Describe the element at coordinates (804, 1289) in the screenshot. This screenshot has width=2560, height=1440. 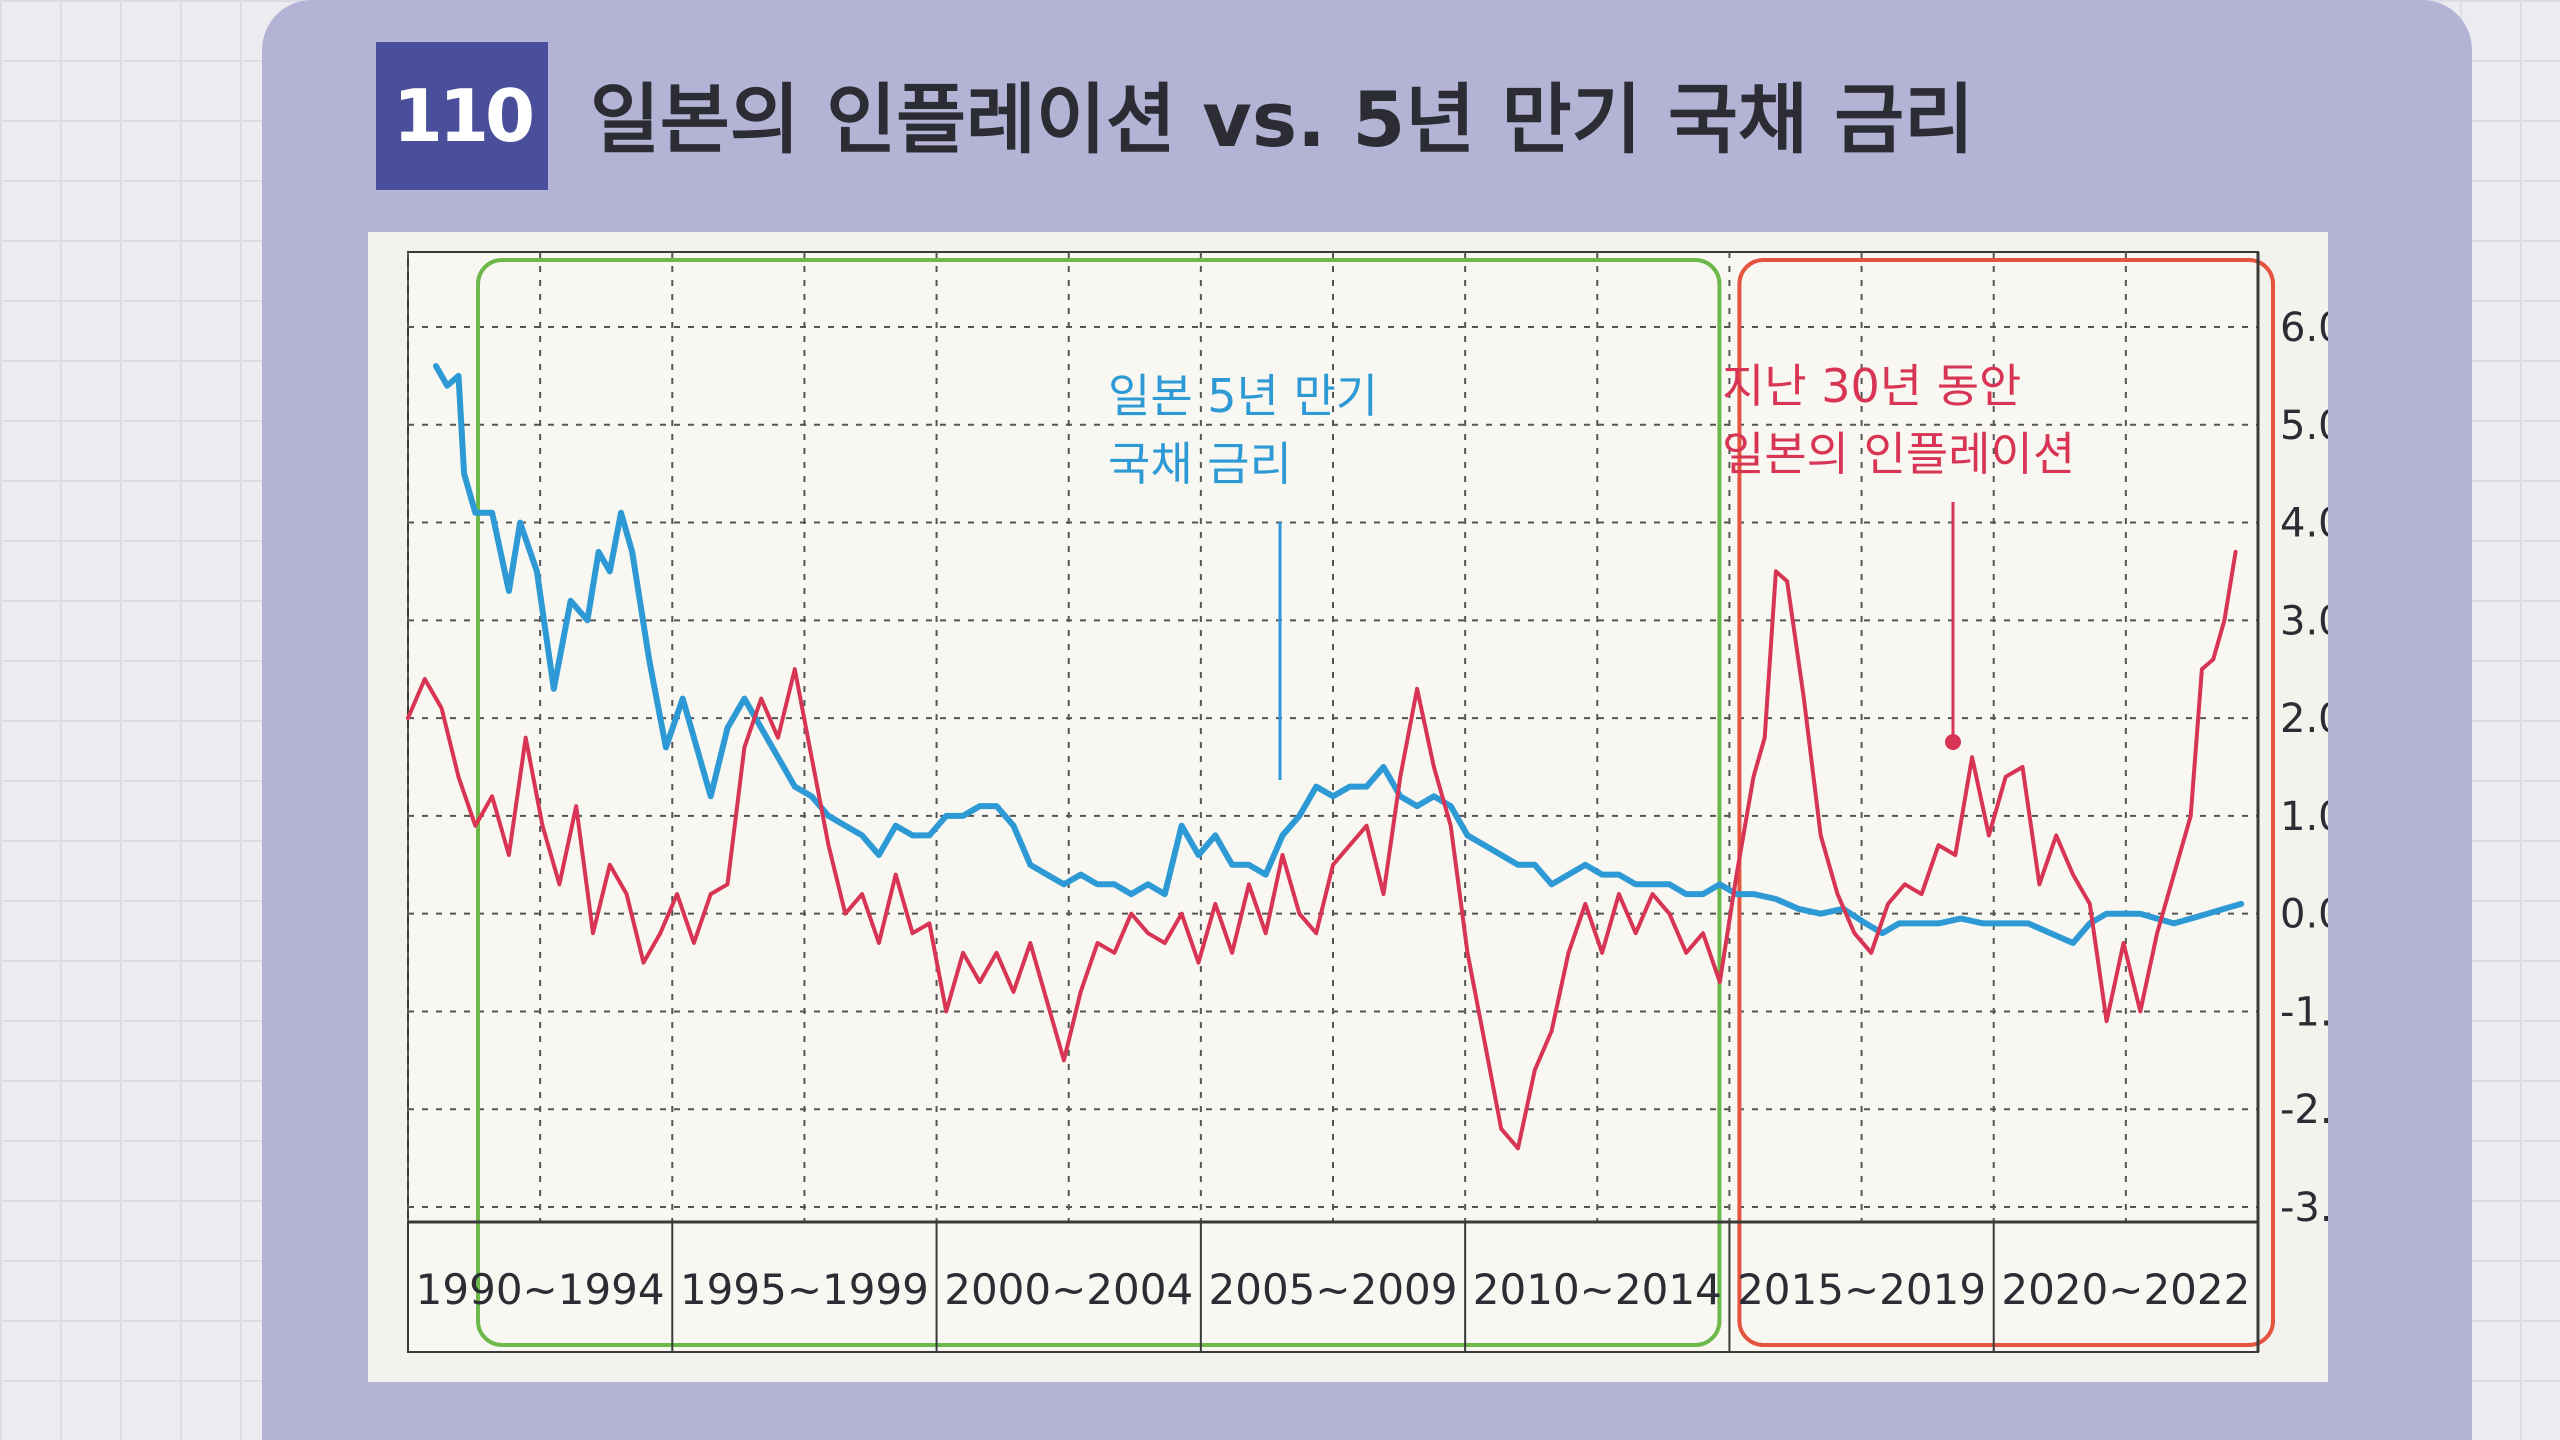
I see `x-tick-label: 1995~1999` at that location.